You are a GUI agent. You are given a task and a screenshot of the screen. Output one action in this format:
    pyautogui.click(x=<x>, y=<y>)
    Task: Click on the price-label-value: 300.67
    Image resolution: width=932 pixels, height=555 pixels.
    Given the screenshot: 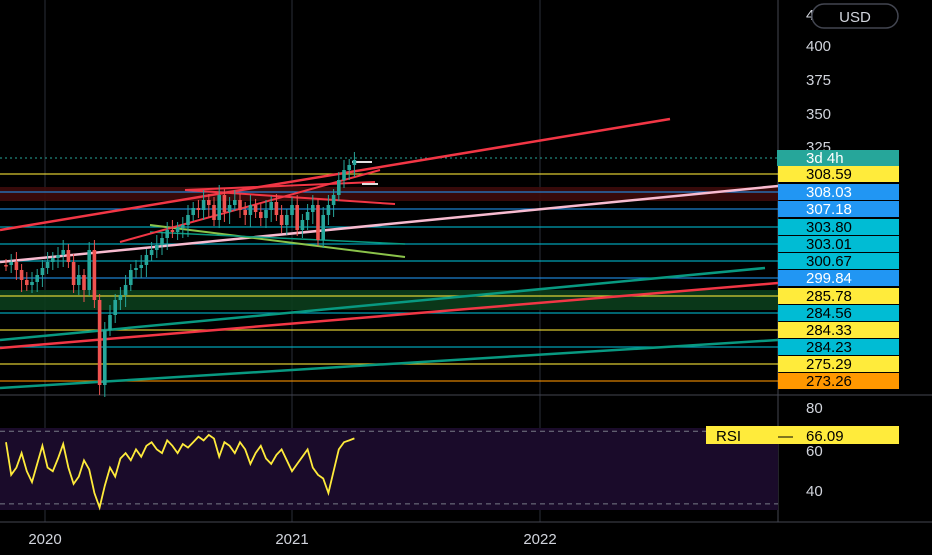 What is the action you would take?
    pyautogui.click(x=829, y=261)
    